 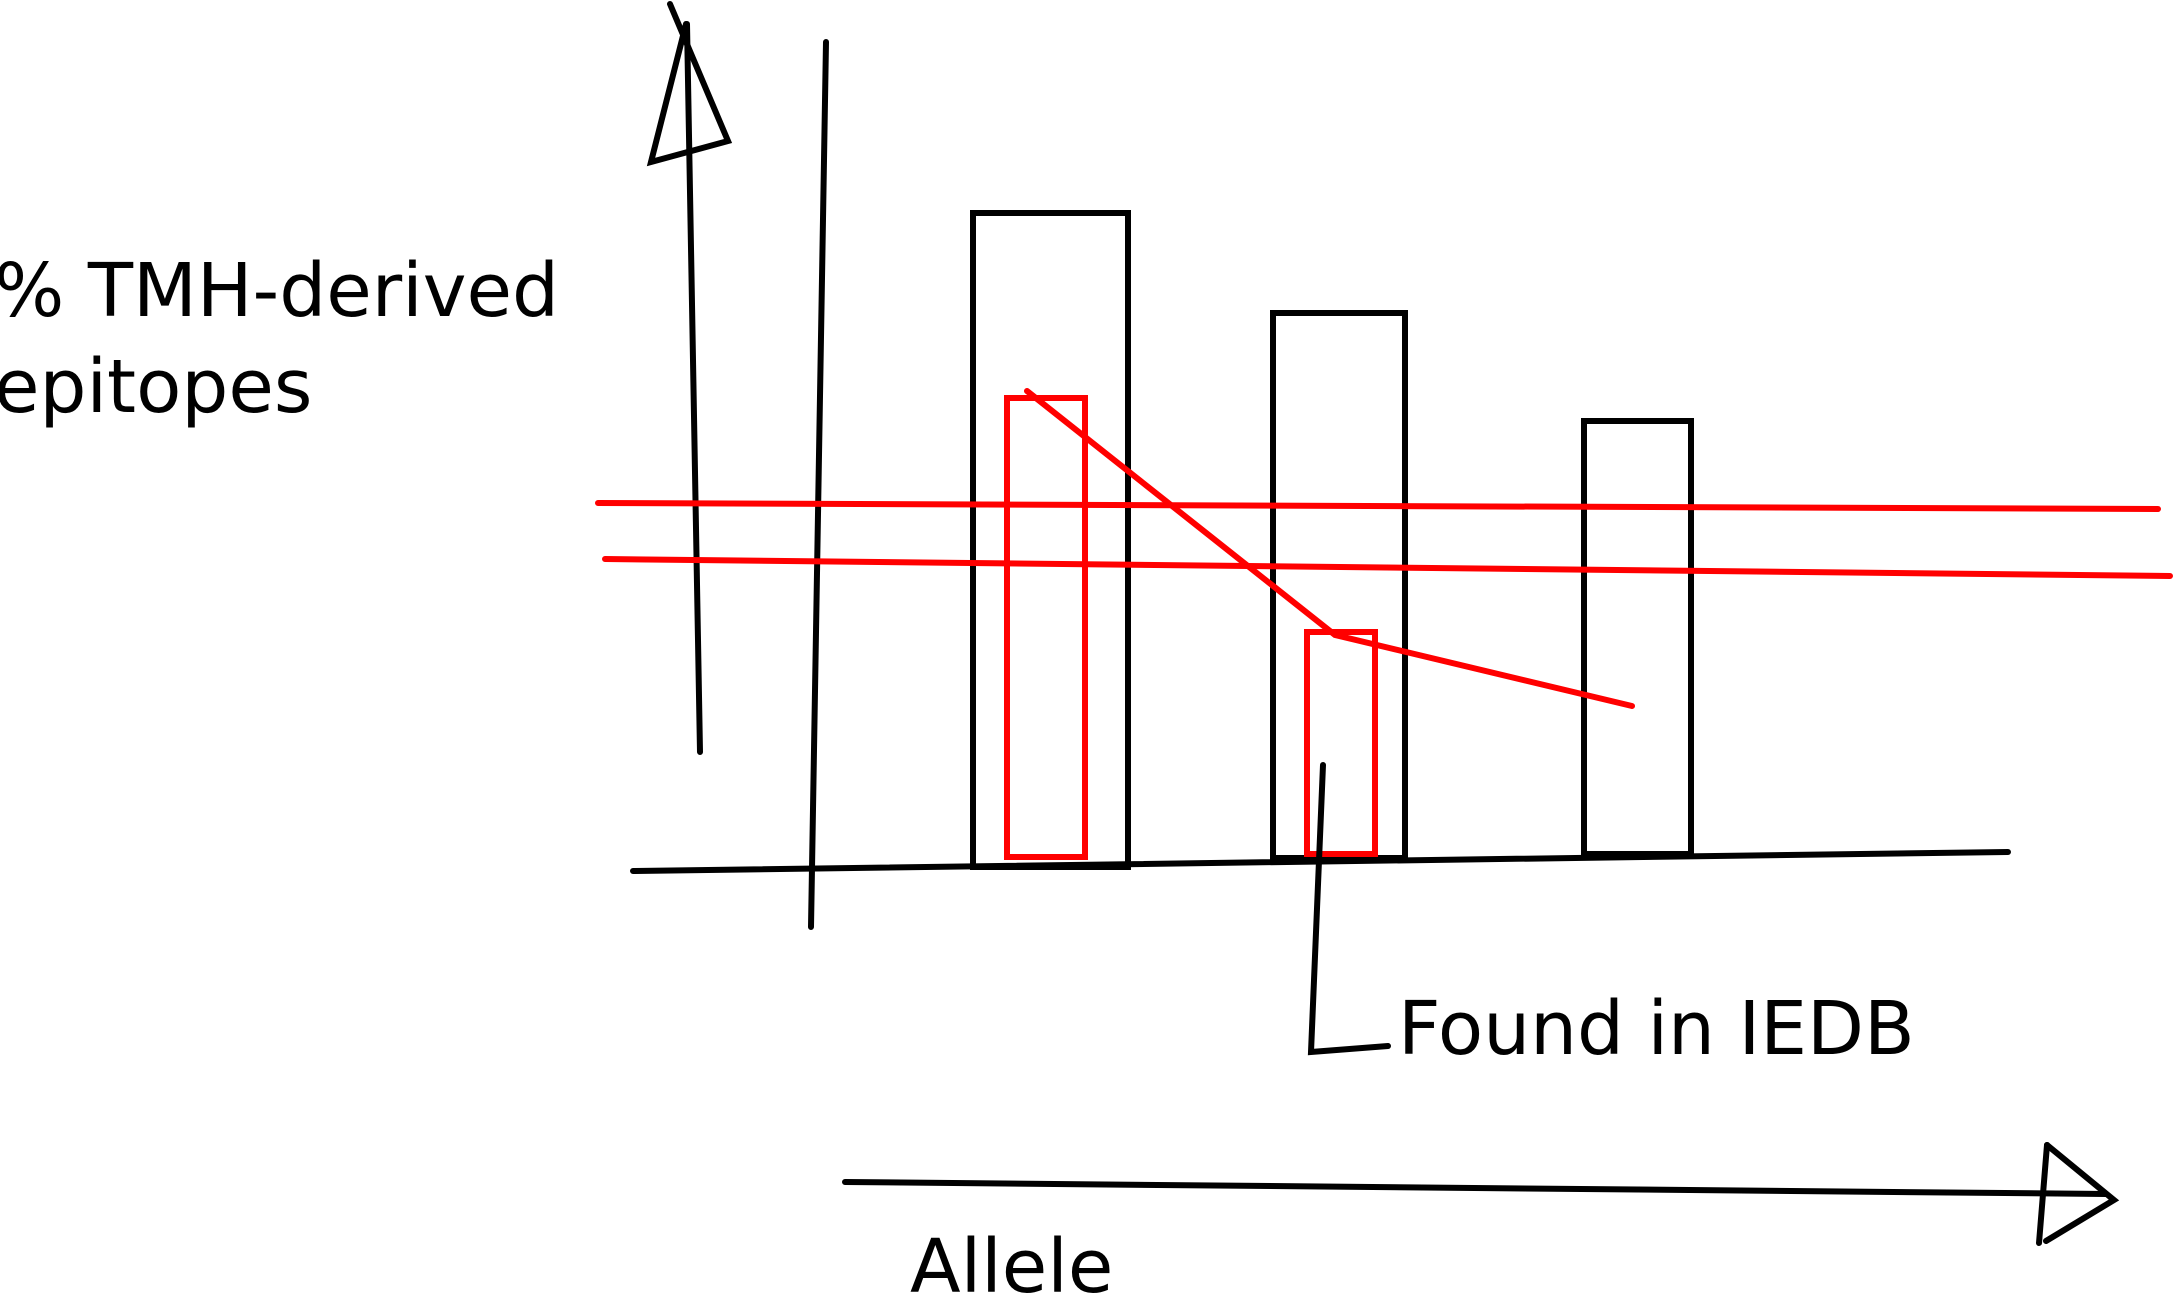 I want to click on red-trend-line, so click(x=1329, y=548).